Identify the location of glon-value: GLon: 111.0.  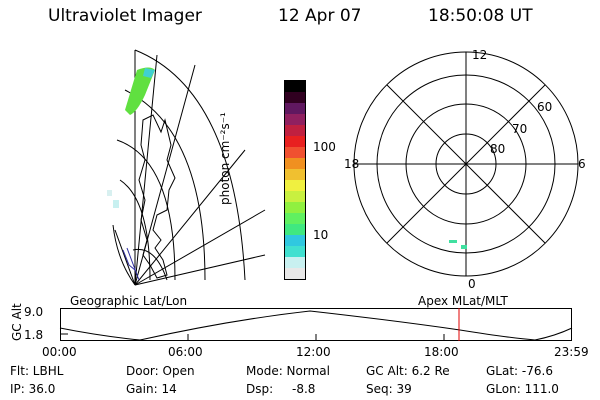
(522, 389).